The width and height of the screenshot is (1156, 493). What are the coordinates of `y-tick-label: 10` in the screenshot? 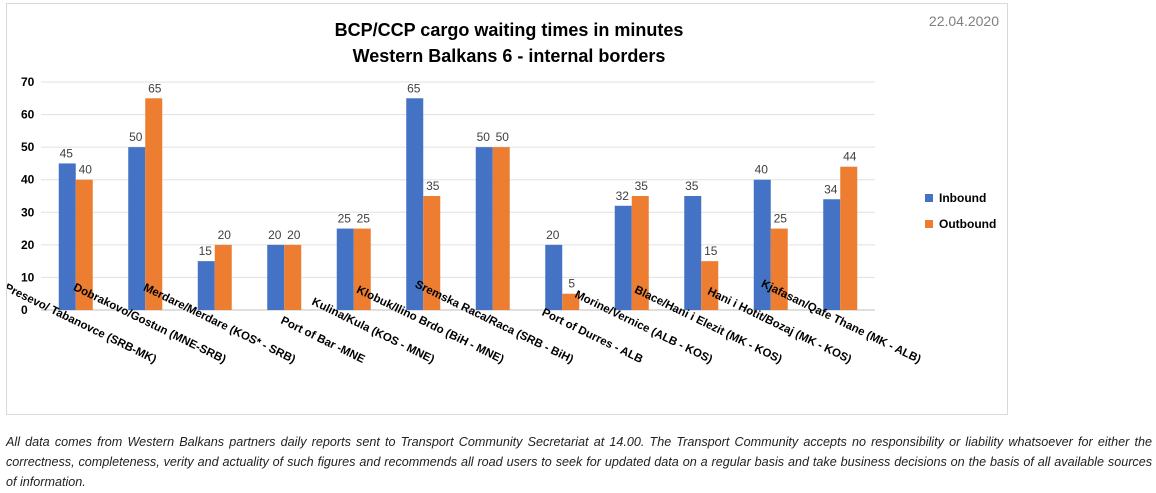 It's located at (28, 277).